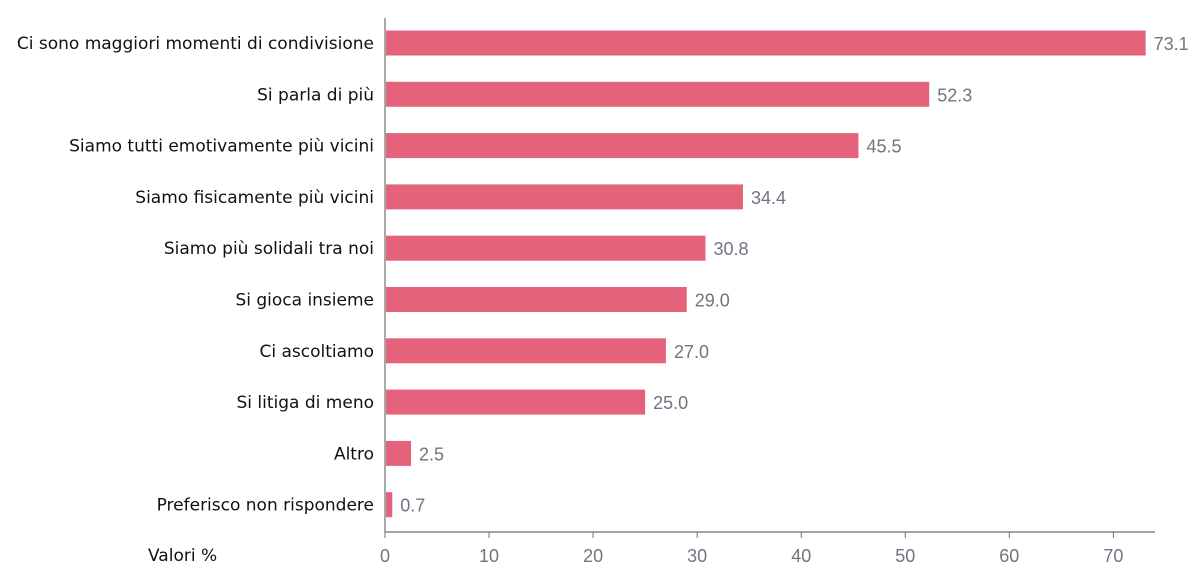  What do you see at coordinates (730, 249) in the screenshot?
I see `value-label: 30.8` at bounding box center [730, 249].